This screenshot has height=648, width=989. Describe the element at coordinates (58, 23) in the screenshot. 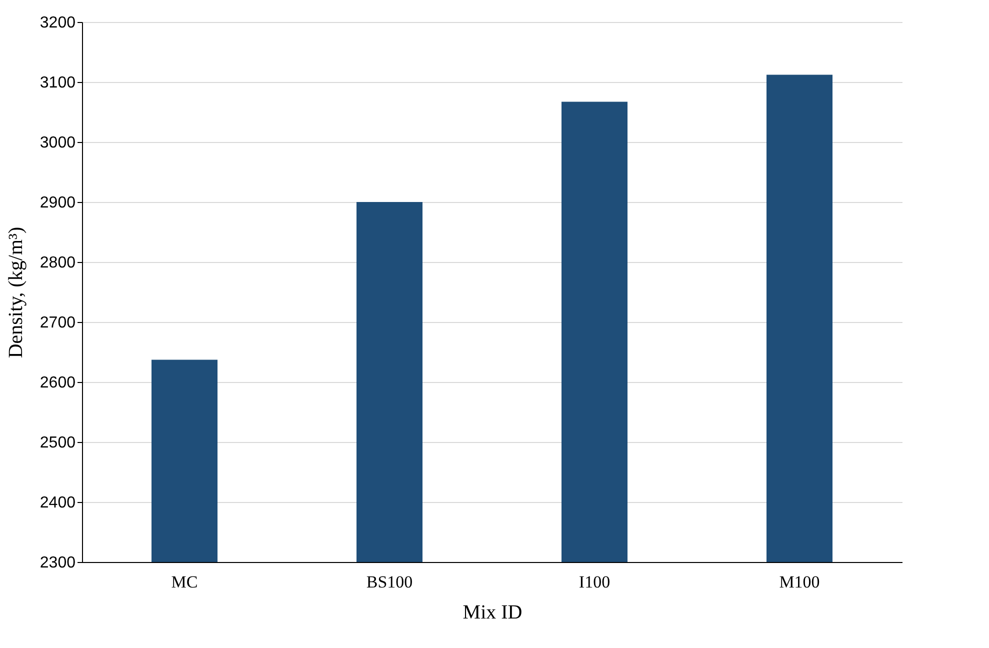

I see `y-tick-label: 3200` at that location.